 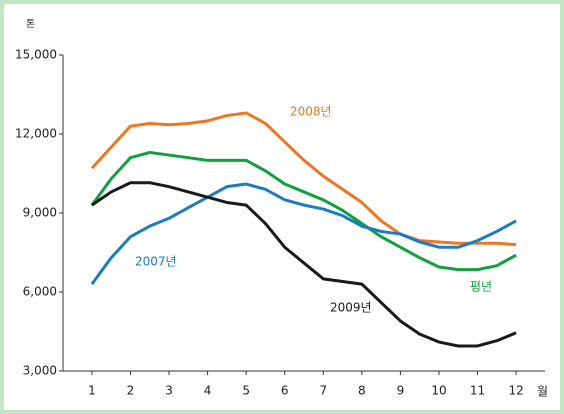 I want to click on y-tick-label: 3,000, so click(x=40, y=371).